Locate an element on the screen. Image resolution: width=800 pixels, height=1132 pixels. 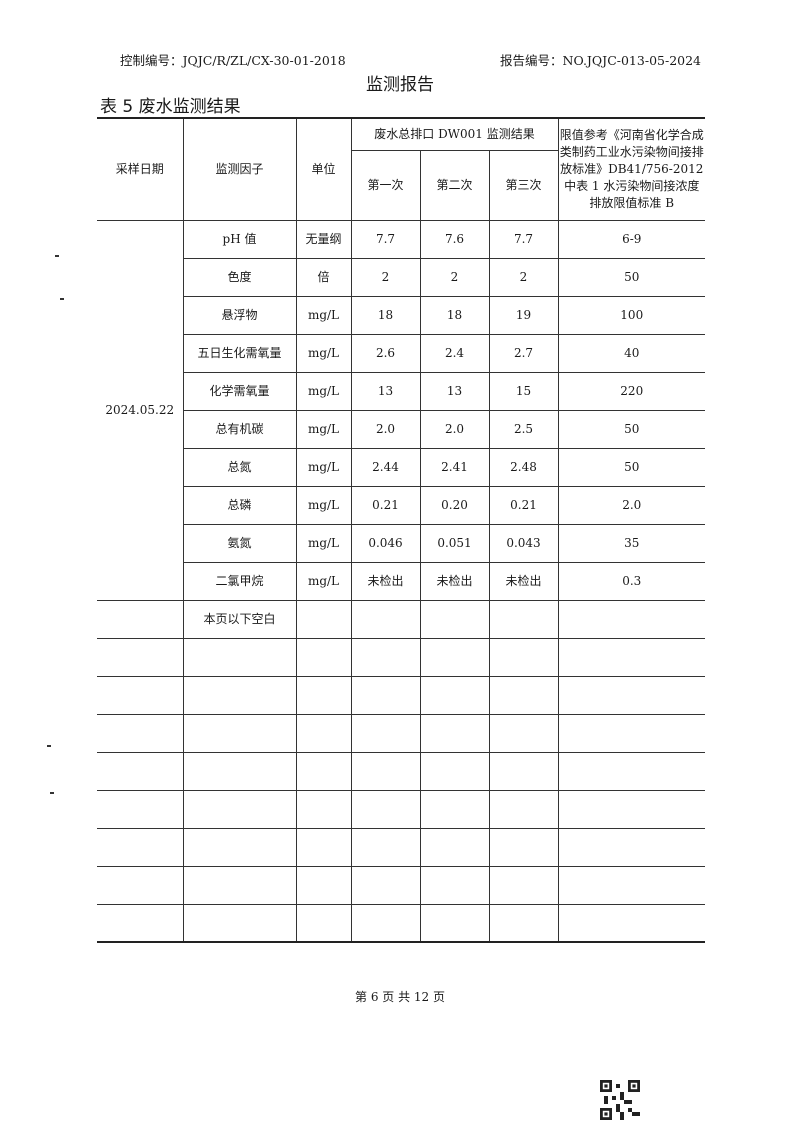
result-r2: 13 is located at coordinates (454, 391).